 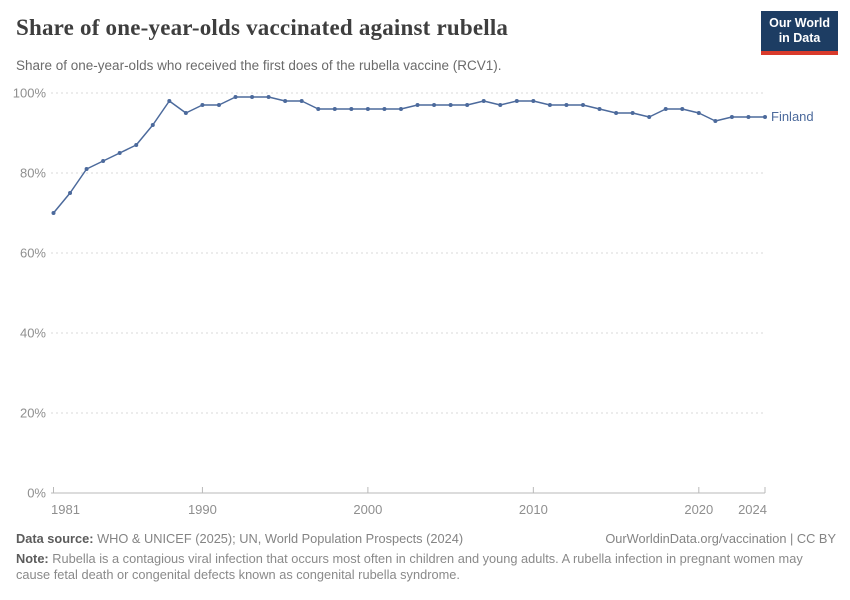 What do you see at coordinates (33, 253) in the screenshot?
I see `y-axis-tick-label: 60%` at bounding box center [33, 253].